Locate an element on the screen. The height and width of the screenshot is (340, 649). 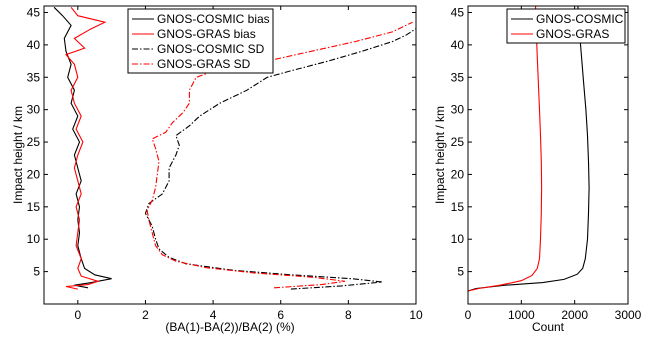
x-tick-label: 8 is located at coordinates (348, 315).